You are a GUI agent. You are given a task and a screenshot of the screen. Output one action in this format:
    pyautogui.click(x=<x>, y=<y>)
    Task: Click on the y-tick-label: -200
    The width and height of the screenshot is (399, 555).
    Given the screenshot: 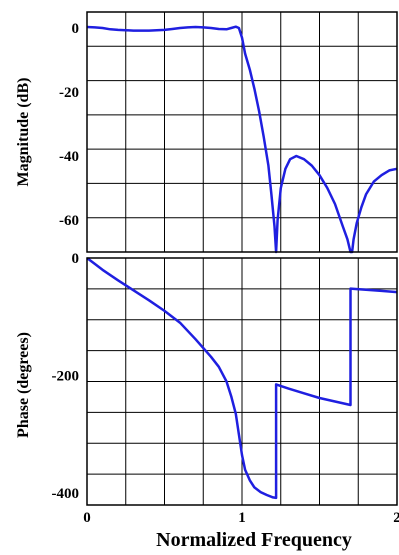 What is the action you would take?
    pyautogui.click(x=66, y=377)
    